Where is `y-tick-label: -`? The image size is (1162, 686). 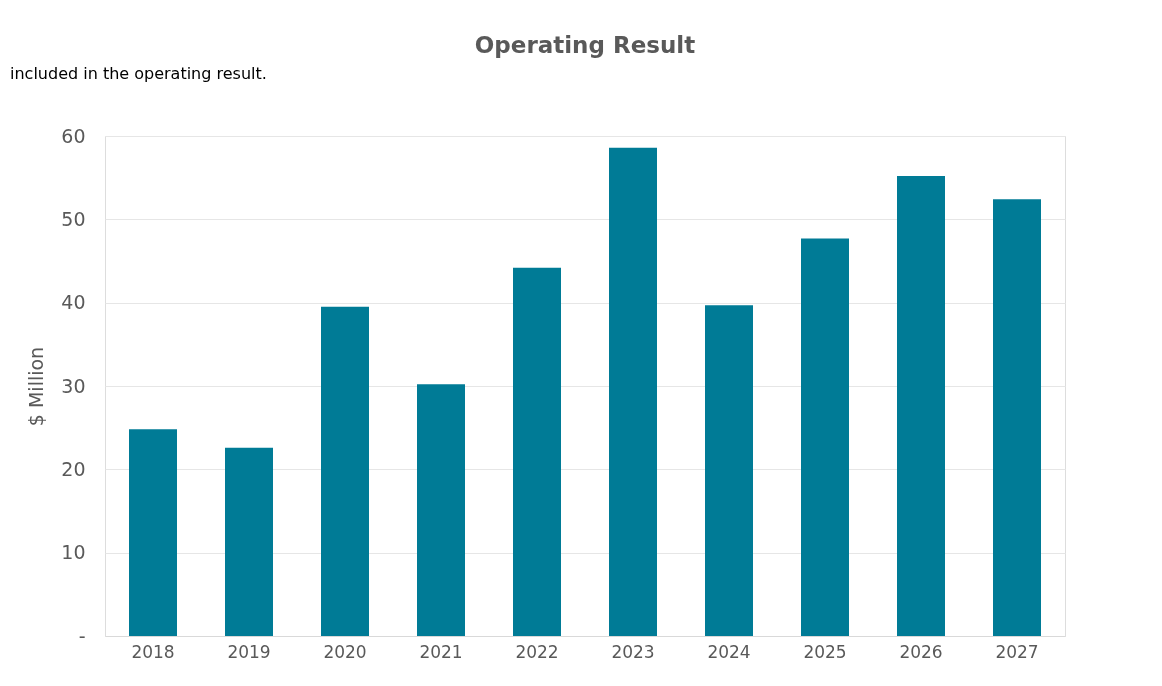
y-tick-label: - is located at coordinates (82, 635).